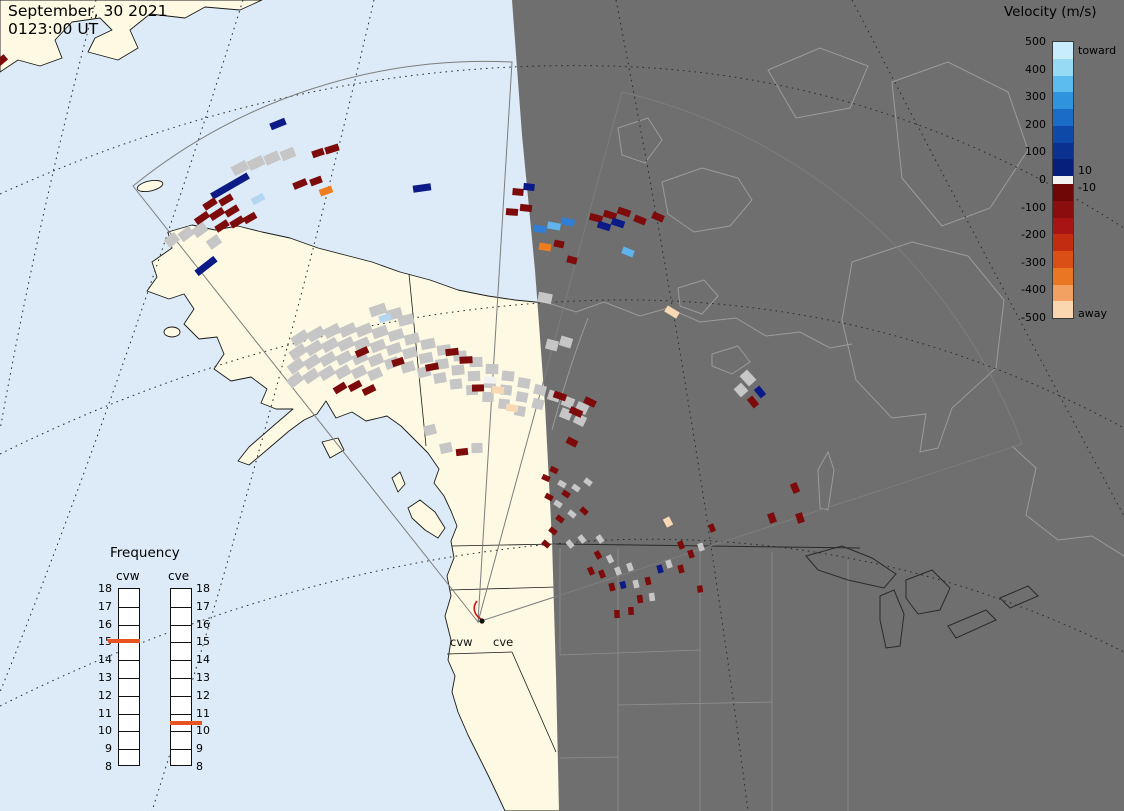 Image resolution: width=1124 pixels, height=811 pixels. I want to click on land-st-lawrence-island, so click(150, 186).